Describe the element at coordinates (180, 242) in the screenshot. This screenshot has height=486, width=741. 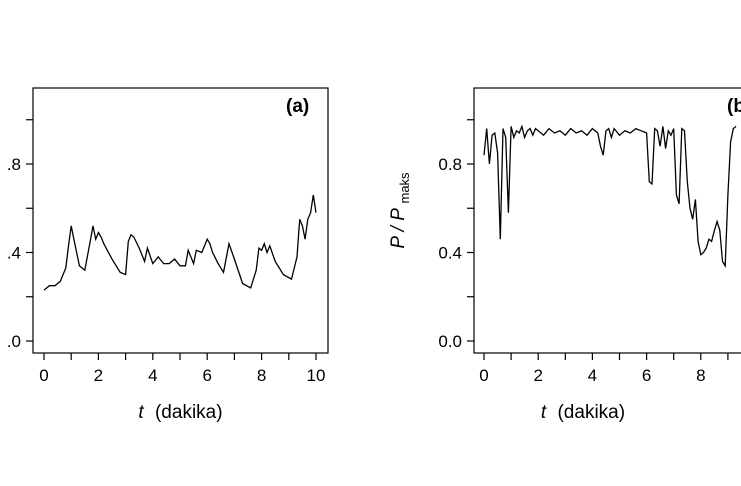
I see `panel-a-series-line` at that location.